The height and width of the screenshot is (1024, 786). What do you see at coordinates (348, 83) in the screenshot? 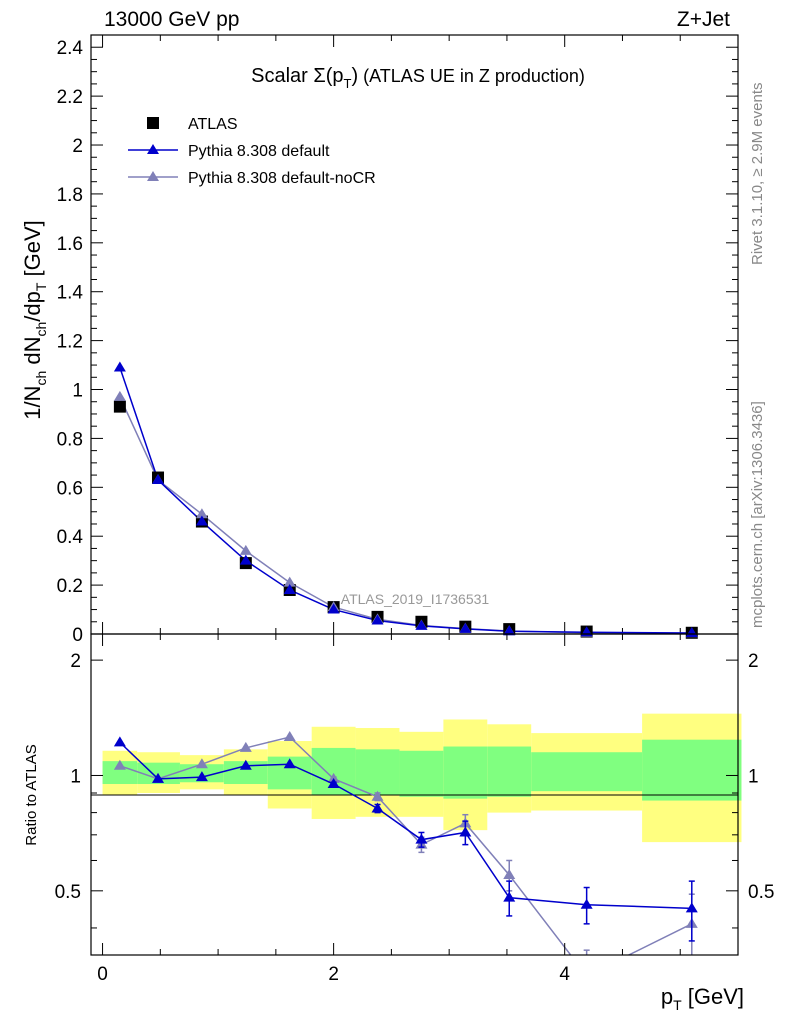
I see `plot-title-sub: T` at bounding box center [348, 83].